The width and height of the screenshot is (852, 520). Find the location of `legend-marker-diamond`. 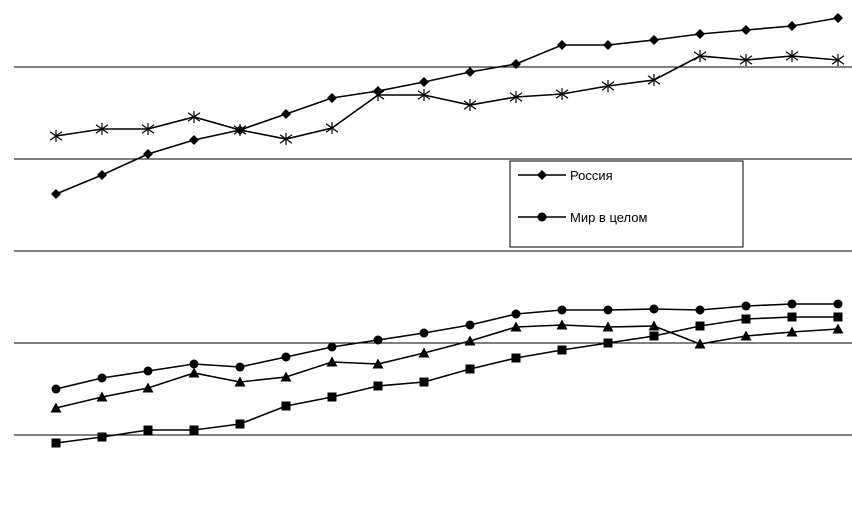

legend-marker-diamond is located at coordinates (542, 175).